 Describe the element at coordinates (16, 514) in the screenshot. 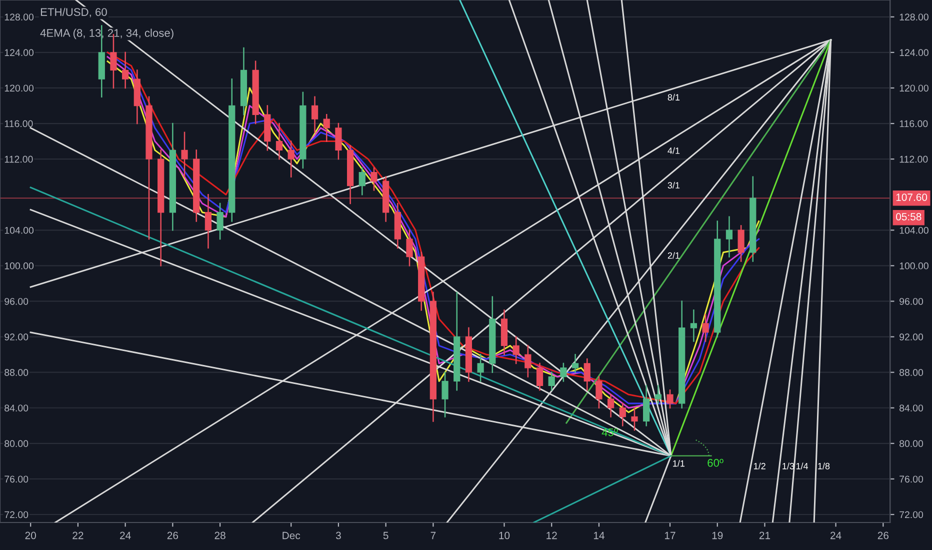

I see `y-tick-label: 72.00` at that location.